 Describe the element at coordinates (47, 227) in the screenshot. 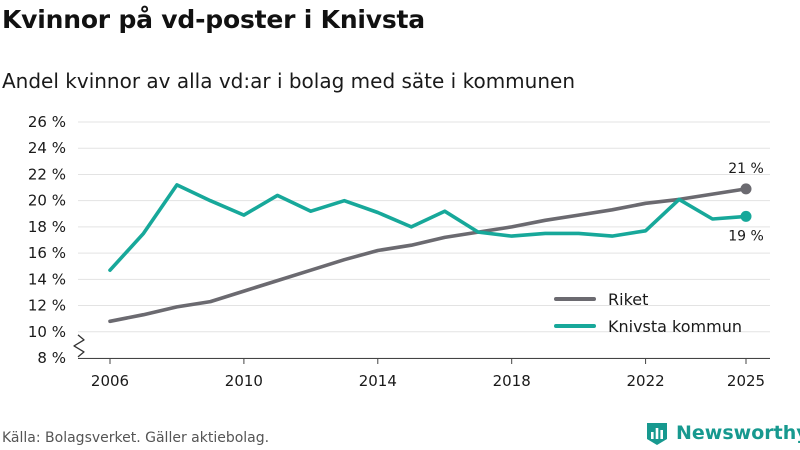

I see `y-tick-label: 18 %` at that location.